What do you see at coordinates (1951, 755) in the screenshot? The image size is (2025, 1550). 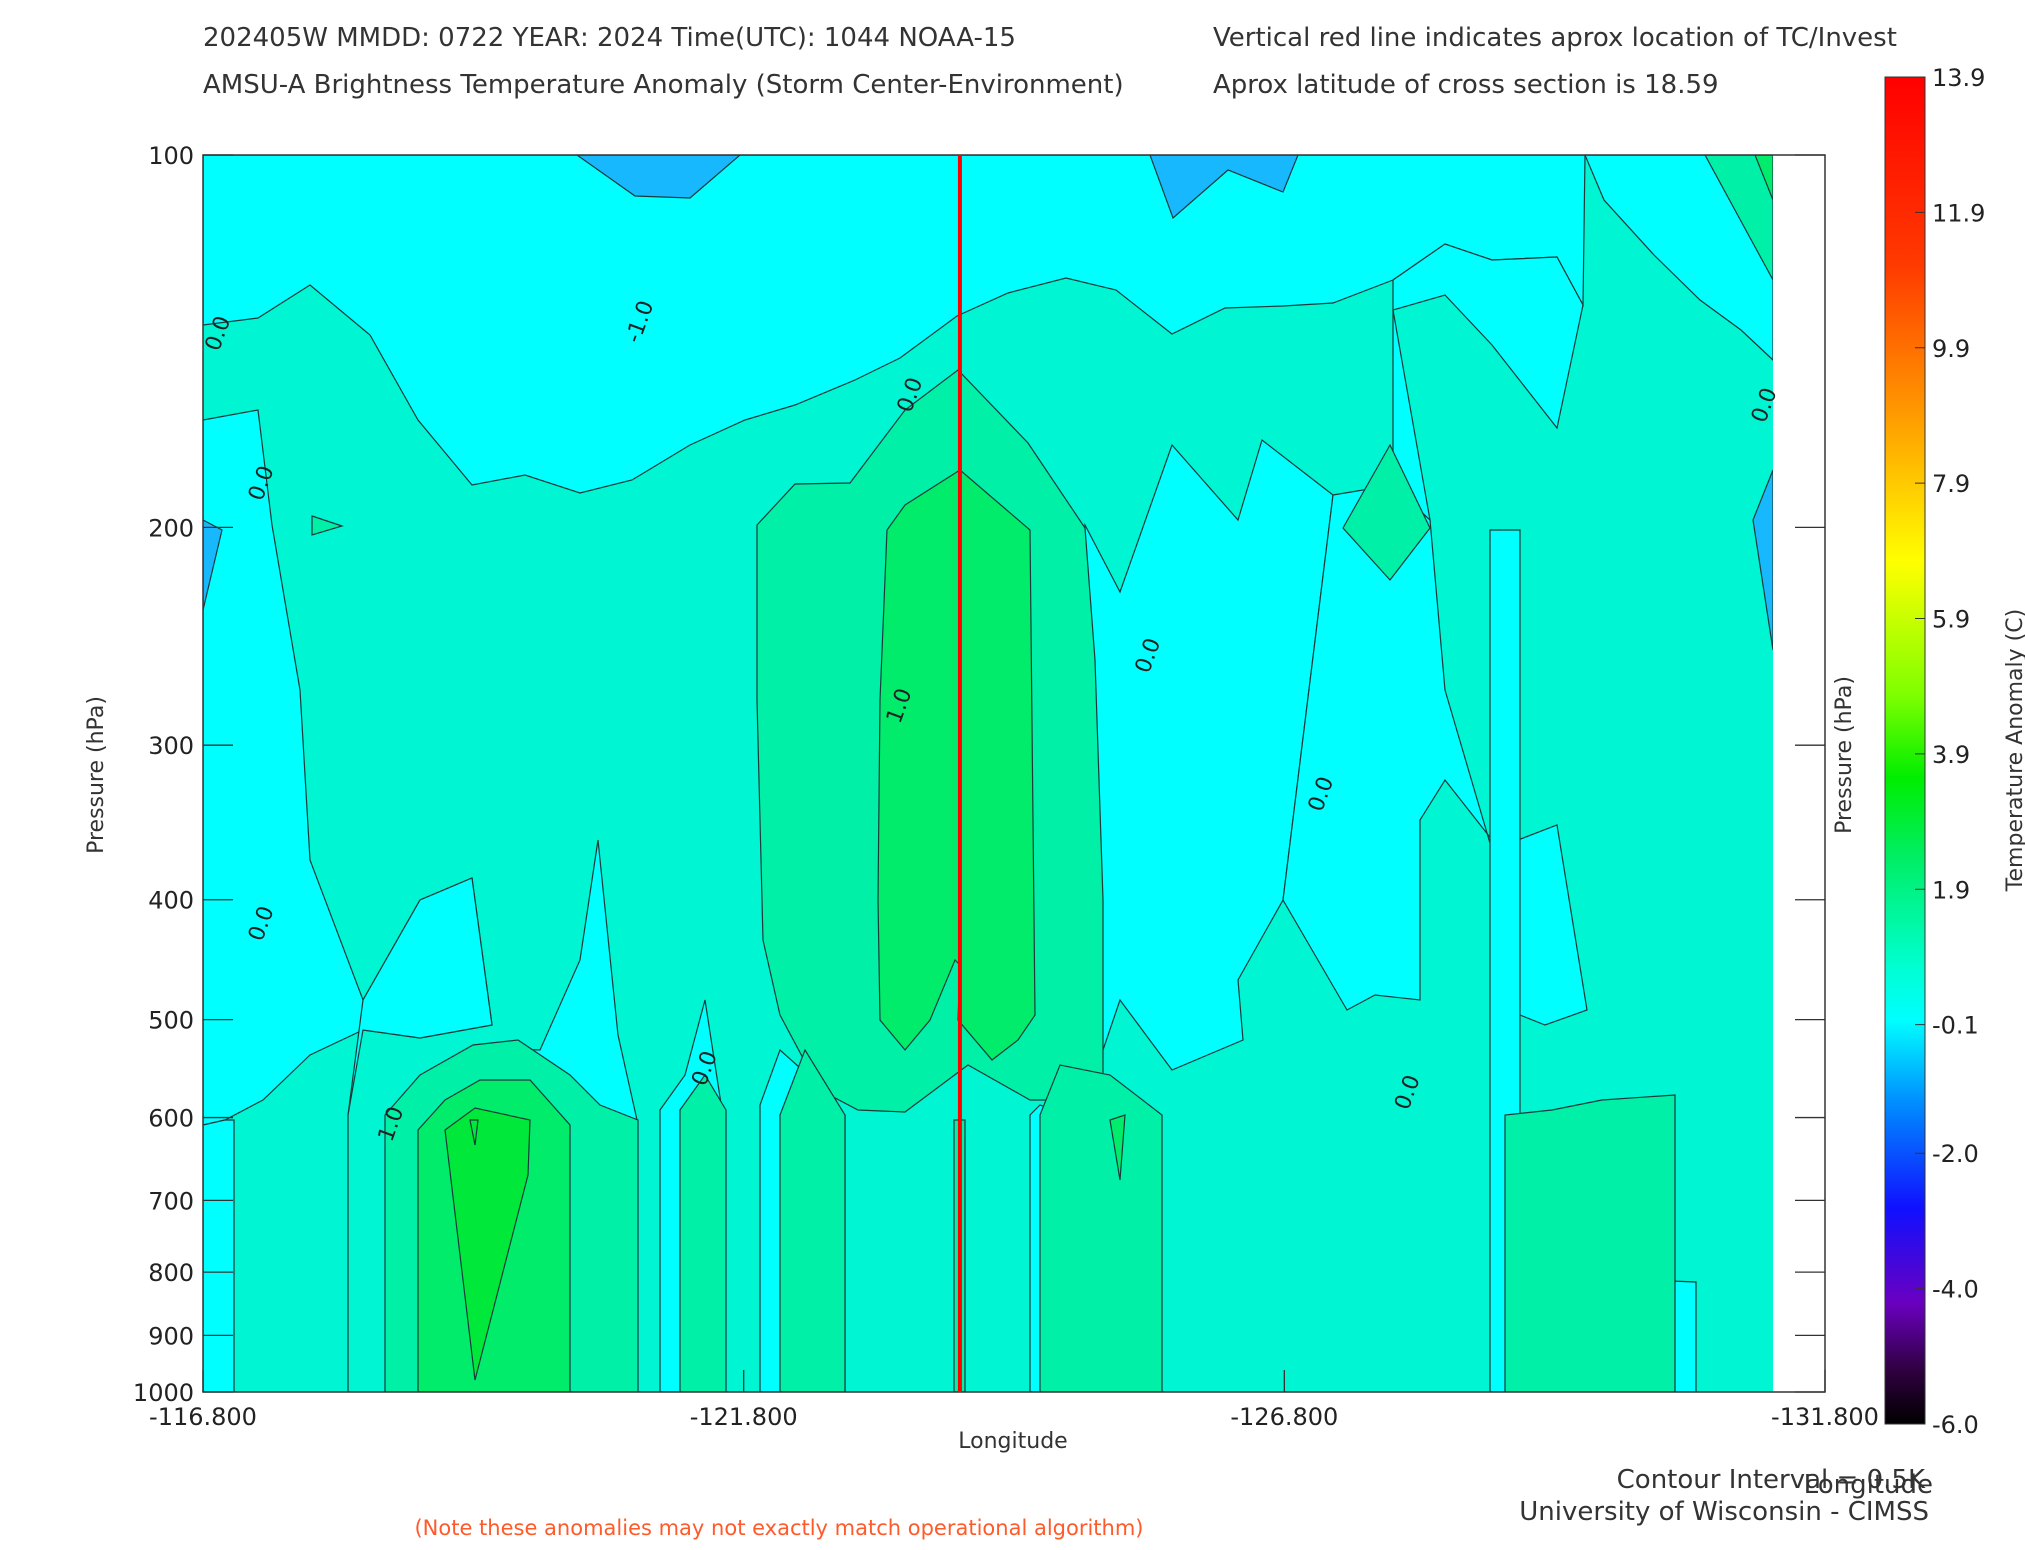 I see `colorbar-tick-label: 3.9` at bounding box center [1951, 755].